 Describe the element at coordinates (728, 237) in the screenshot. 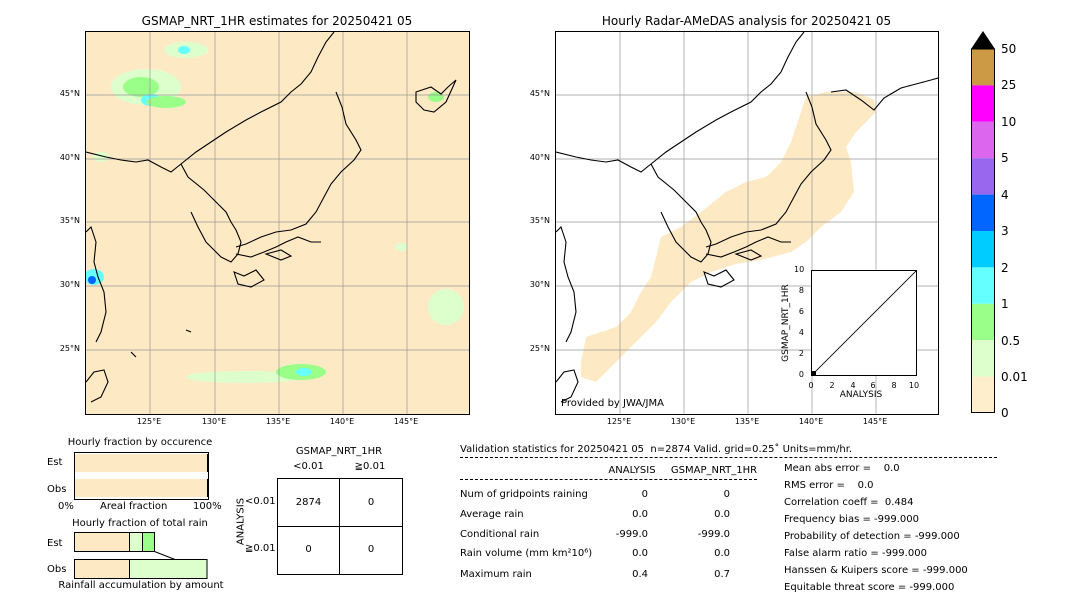

I see `radar-coverage` at that location.